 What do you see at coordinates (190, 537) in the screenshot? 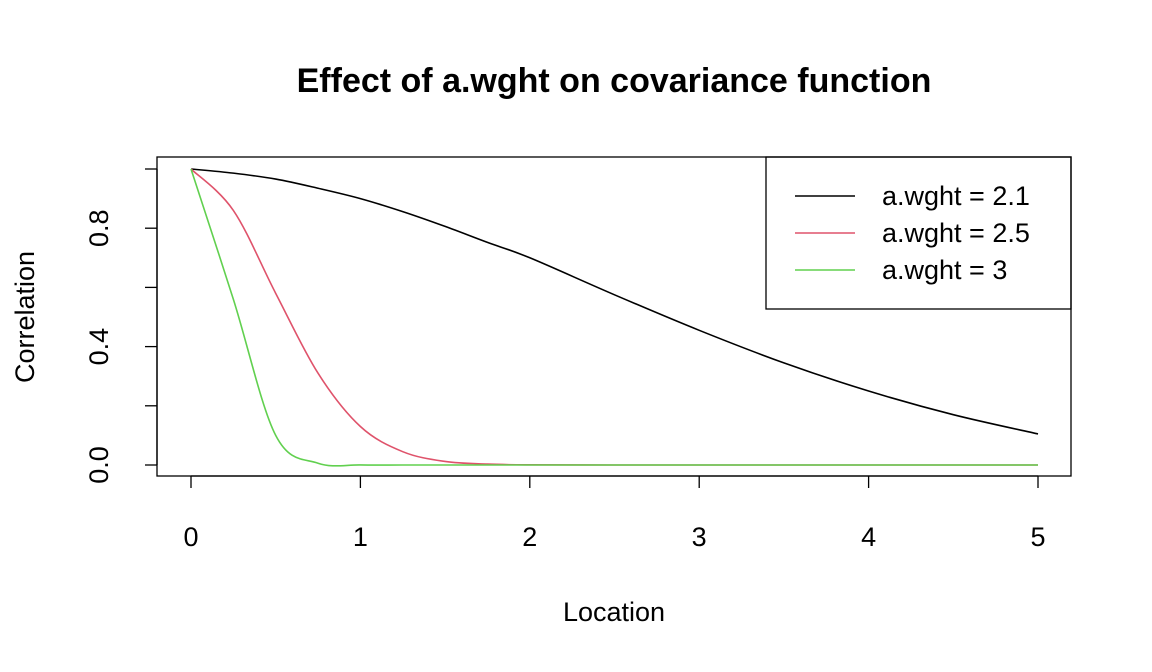
I see `x-tick-label: 0` at bounding box center [190, 537].